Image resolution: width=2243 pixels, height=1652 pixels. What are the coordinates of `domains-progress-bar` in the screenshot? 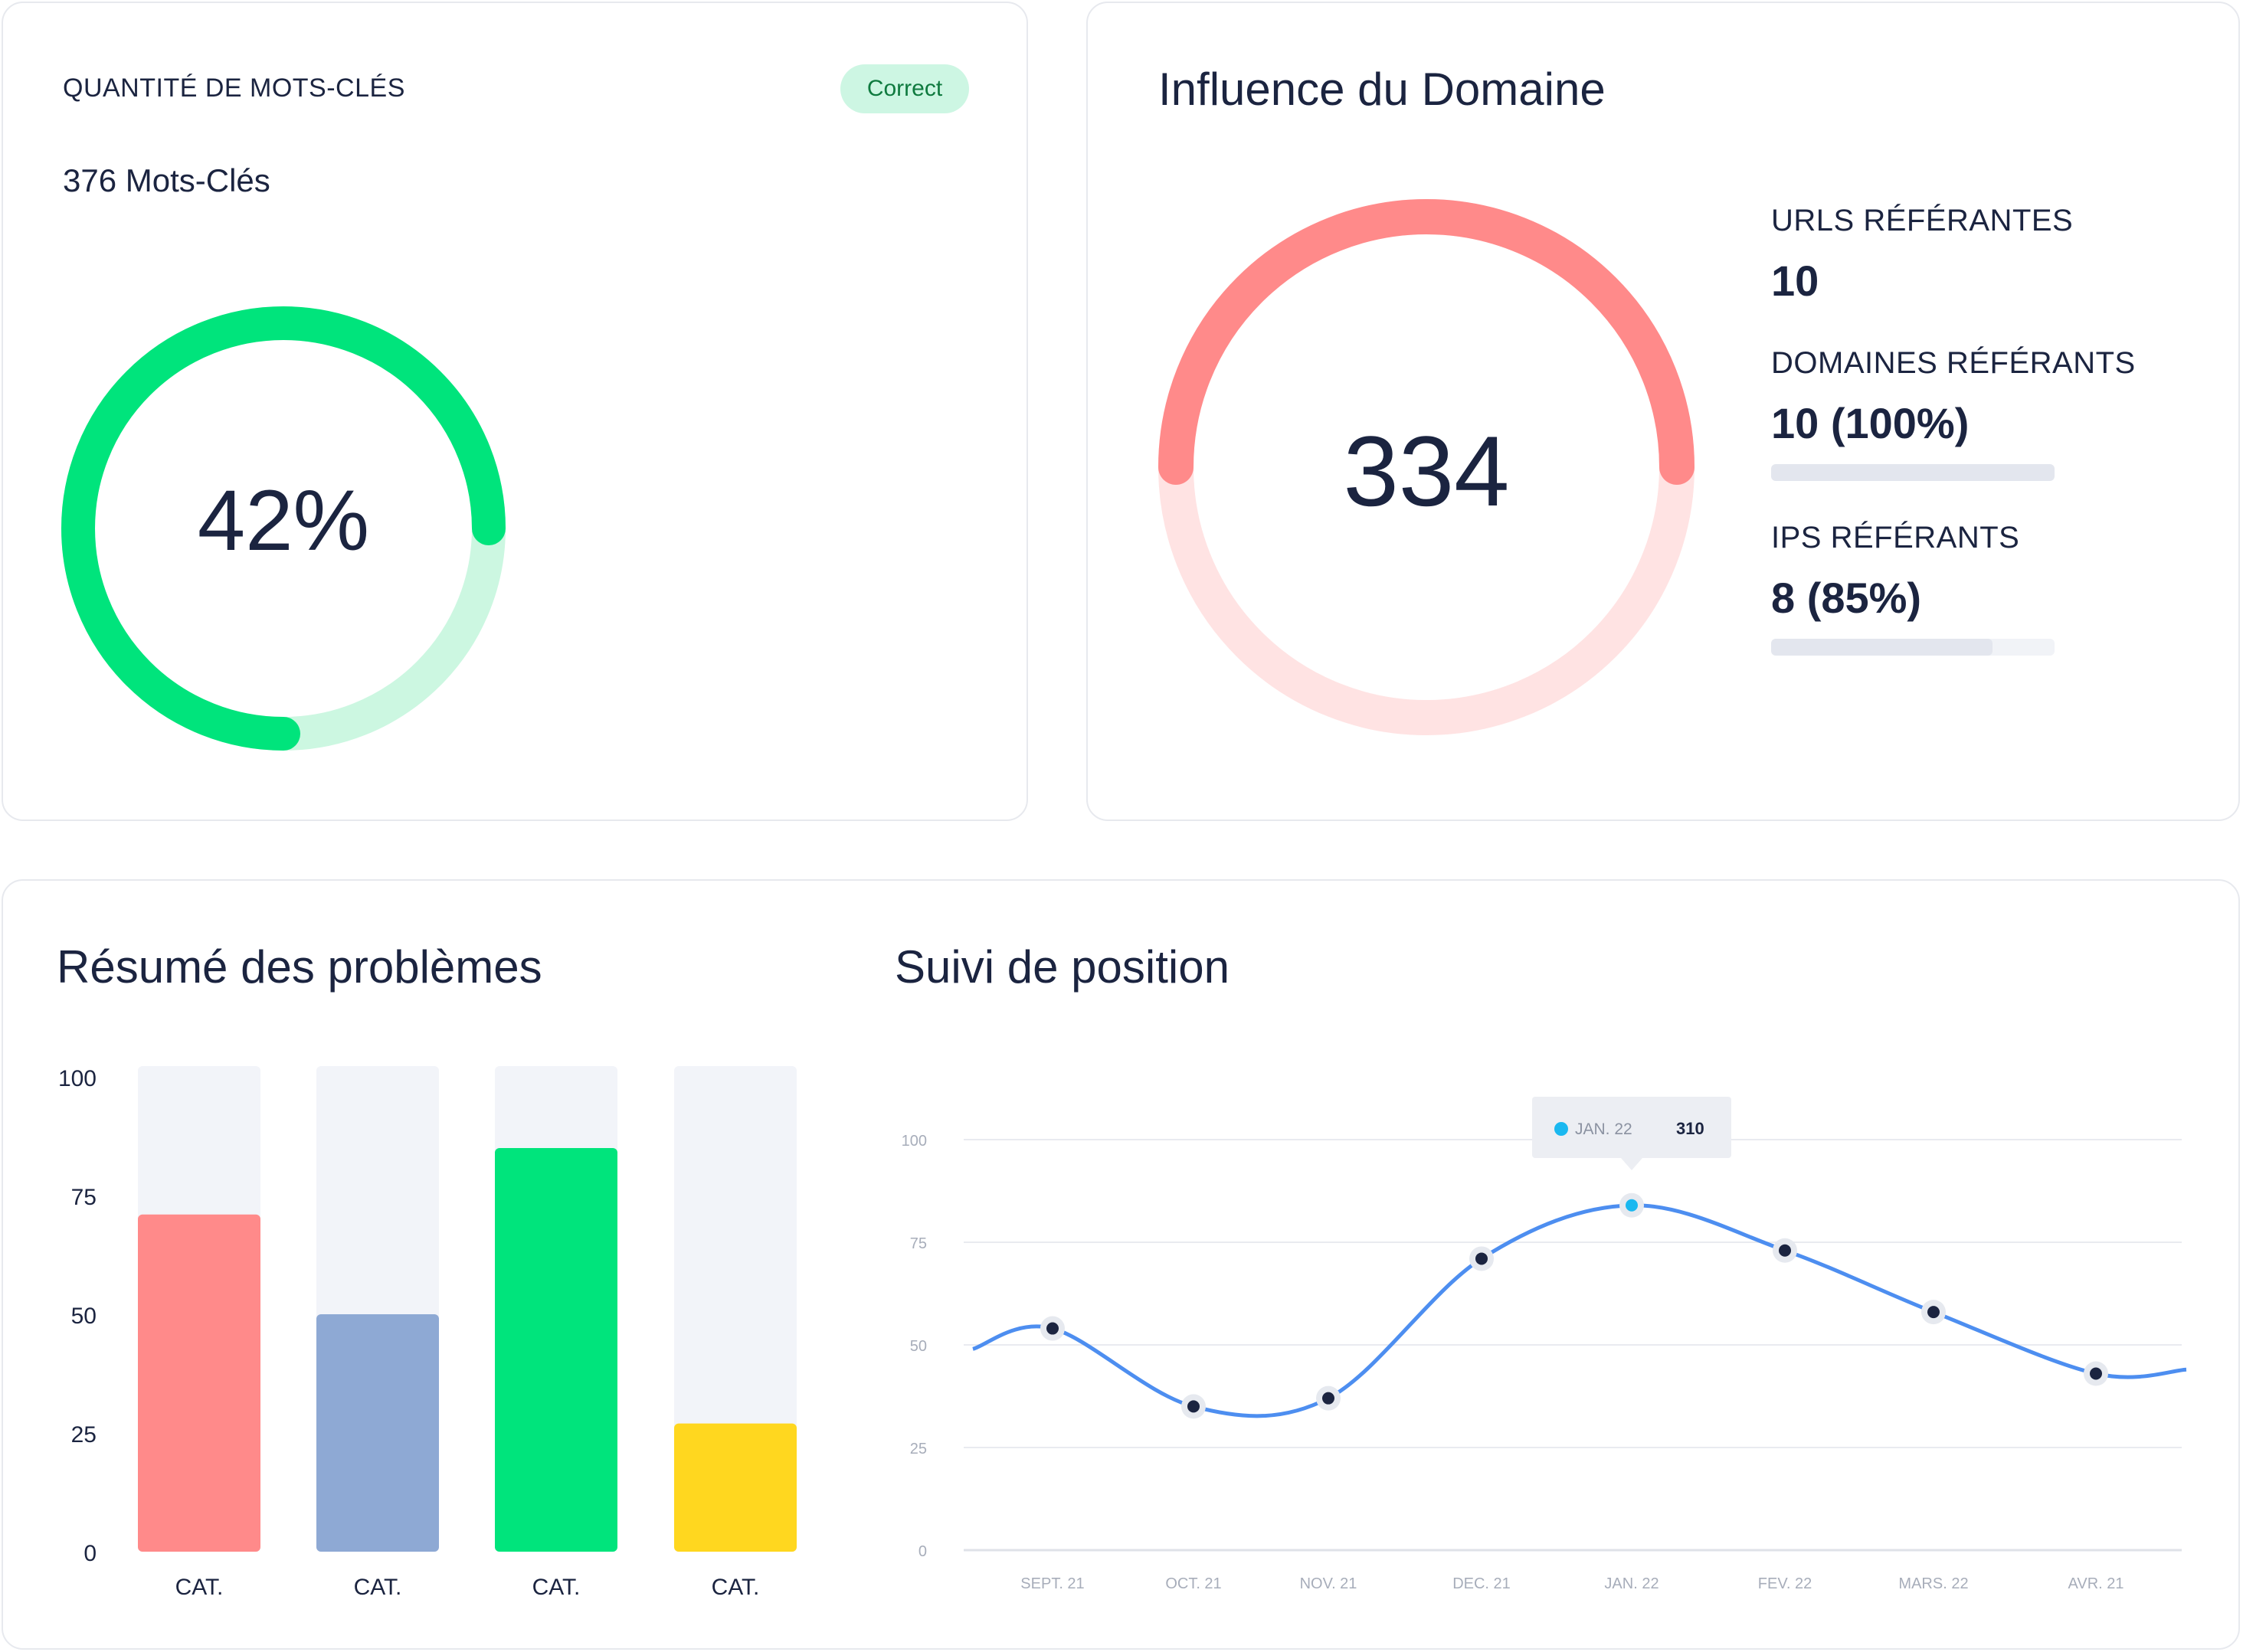 It's located at (1913, 472).